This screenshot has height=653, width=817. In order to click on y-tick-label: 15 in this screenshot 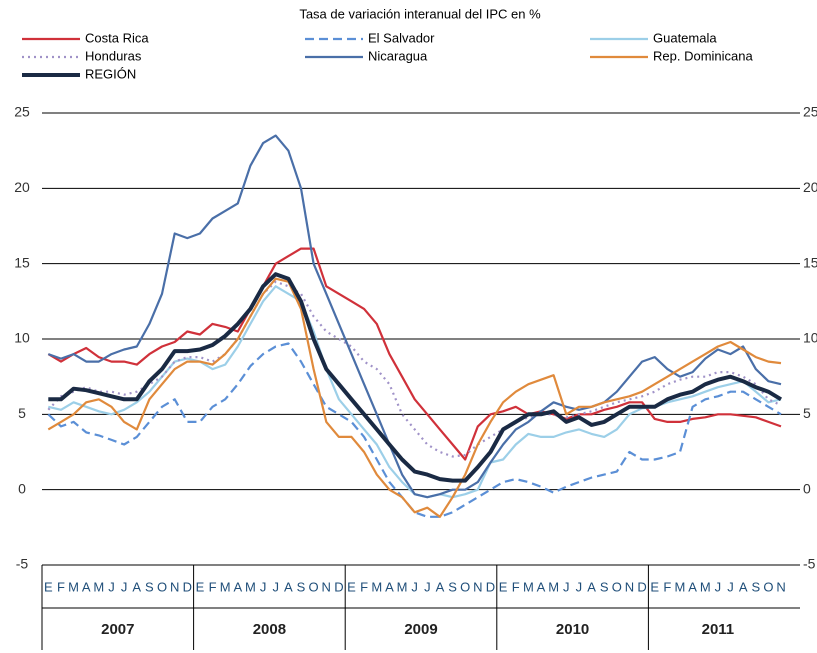, I will do `click(22, 262)`.